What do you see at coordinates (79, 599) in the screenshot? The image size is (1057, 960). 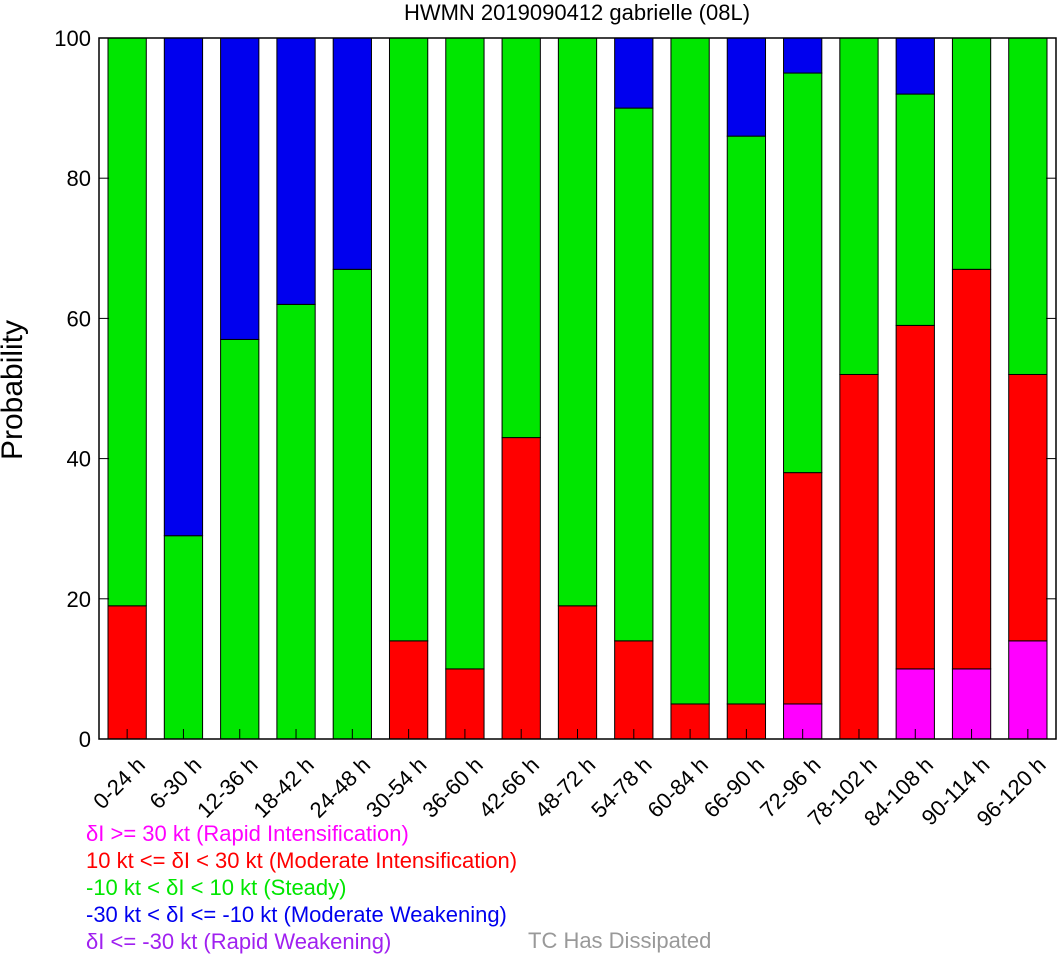 I see `y-tick-label: 20` at bounding box center [79, 599].